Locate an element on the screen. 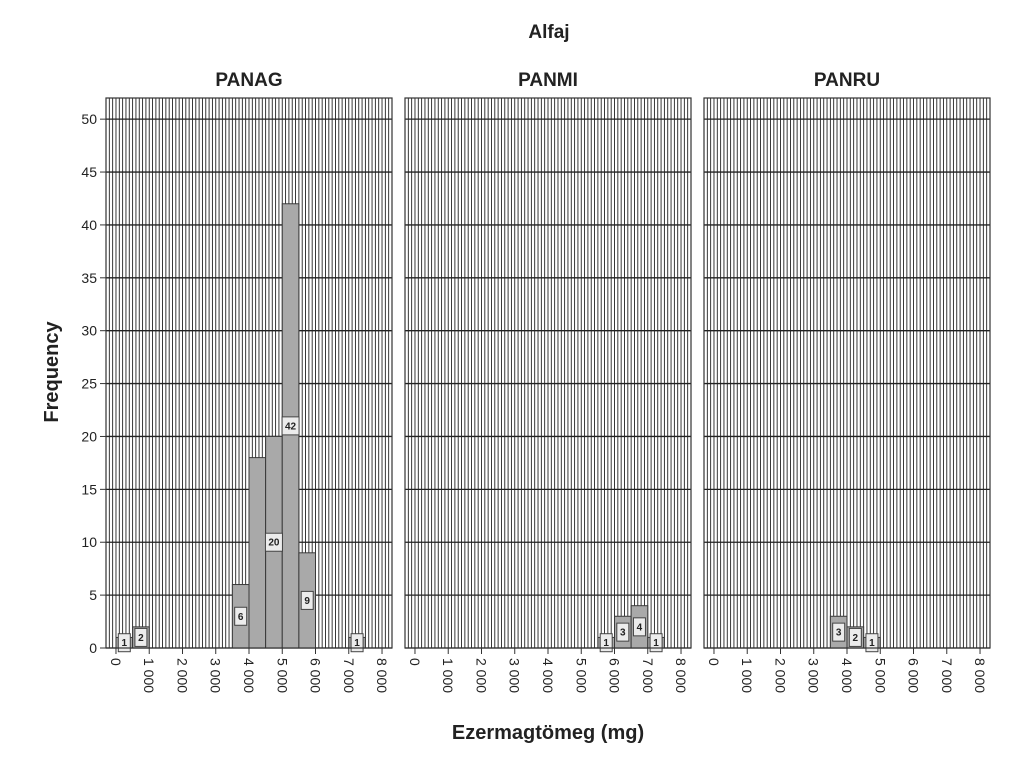  y-tick-label: 5 is located at coordinates (93, 595).